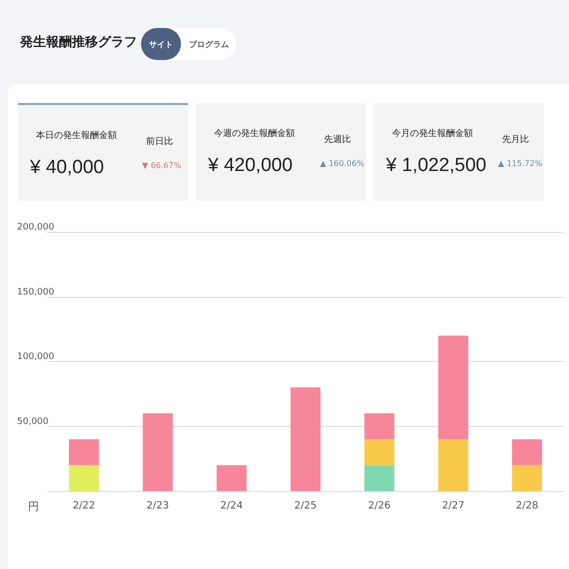 The height and width of the screenshot is (569, 569). Describe the element at coordinates (35, 292) in the screenshot. I see `y-tick-label: 150,000` at that location.